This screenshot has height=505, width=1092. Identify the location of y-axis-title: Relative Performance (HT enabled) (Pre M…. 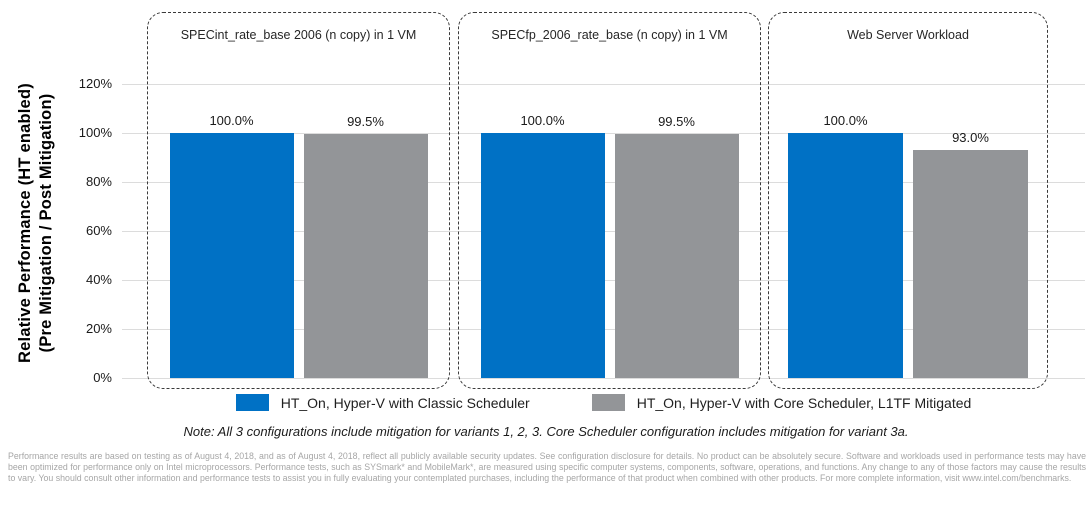
(38, 223).